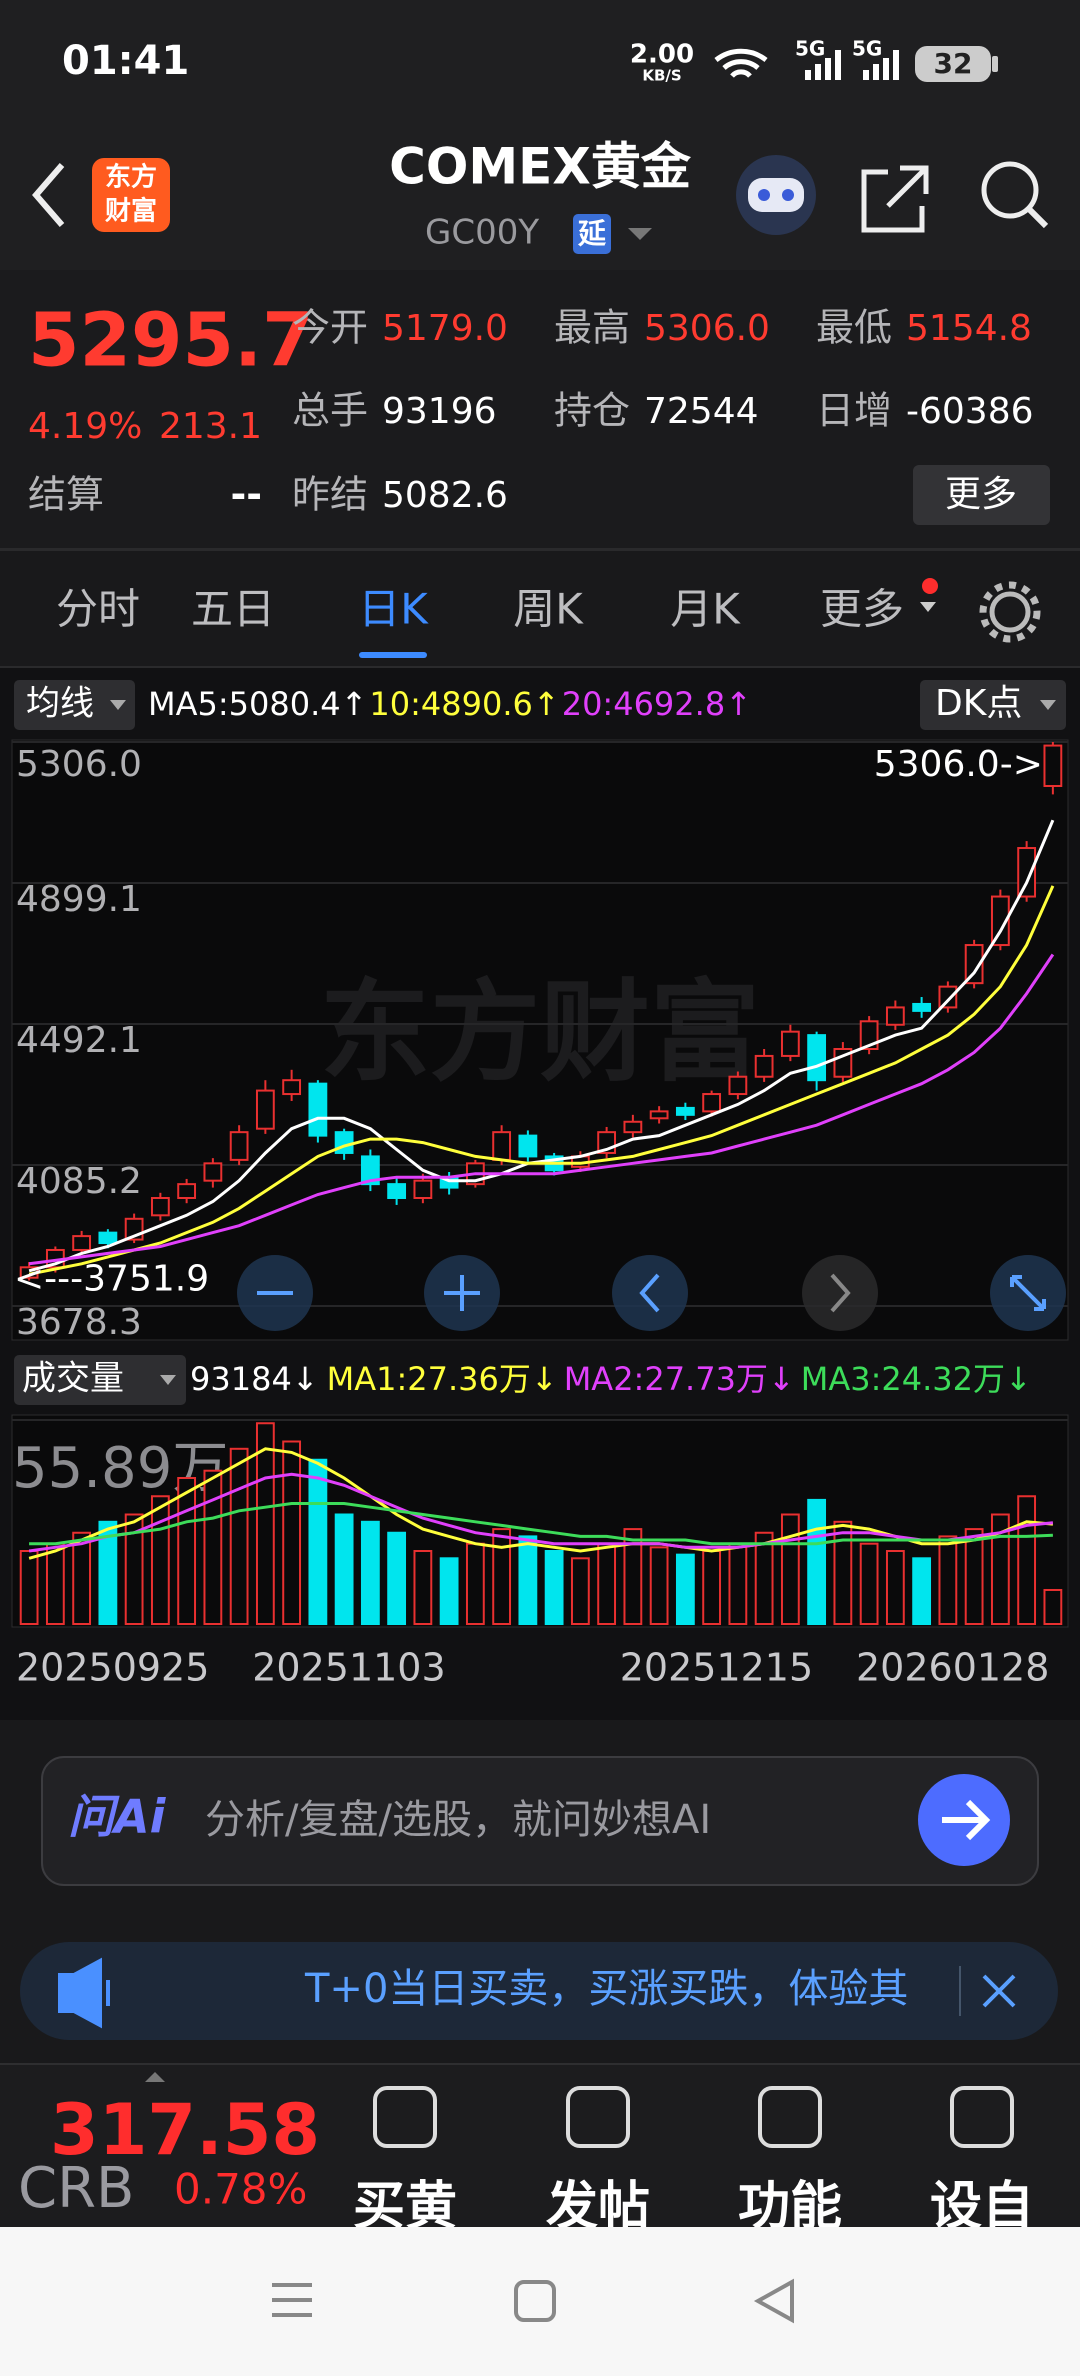  What do you see at coordinates (330, 328) in the screenshot?
I see `field-label: 今开` at bounding box center [330, 328].